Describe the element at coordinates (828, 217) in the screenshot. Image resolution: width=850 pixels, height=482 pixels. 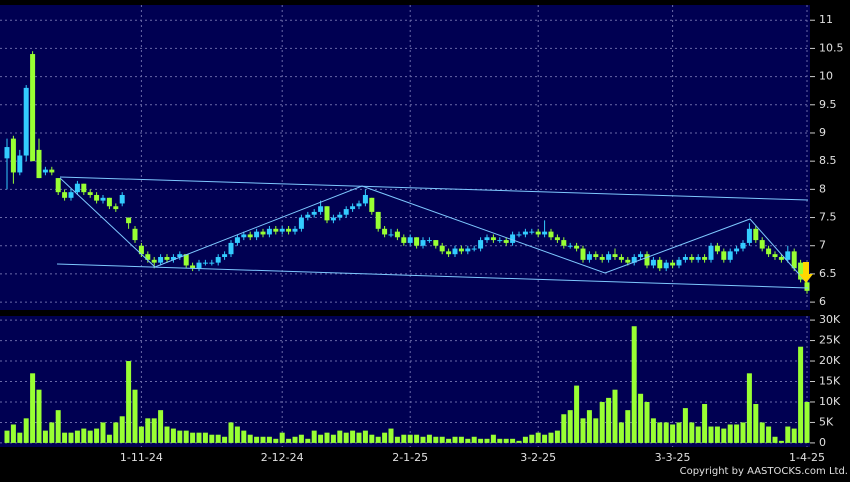
I see `y-tick-label: 7.5` at that location.